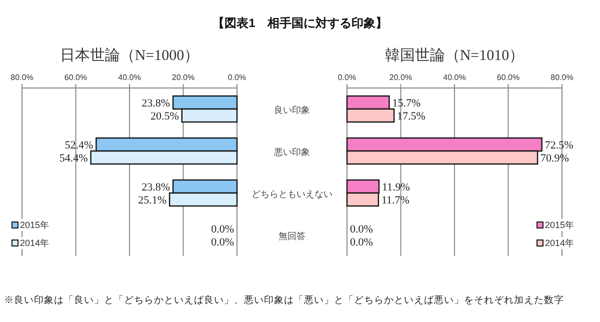 The image size is (600, 322). Describe the element at coordinates (292, 110) in the screenshot. I see `y-tick-label: 良い印象` at that location.